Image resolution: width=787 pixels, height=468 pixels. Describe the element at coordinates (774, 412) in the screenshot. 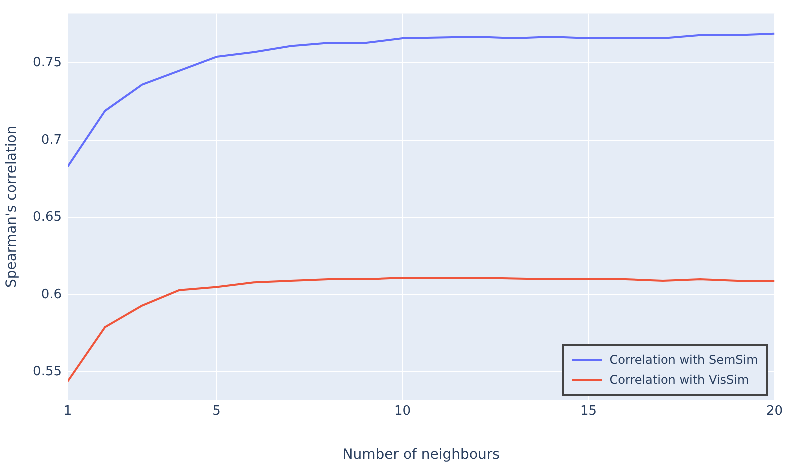

I see `x-tick-label: 20` at that location.